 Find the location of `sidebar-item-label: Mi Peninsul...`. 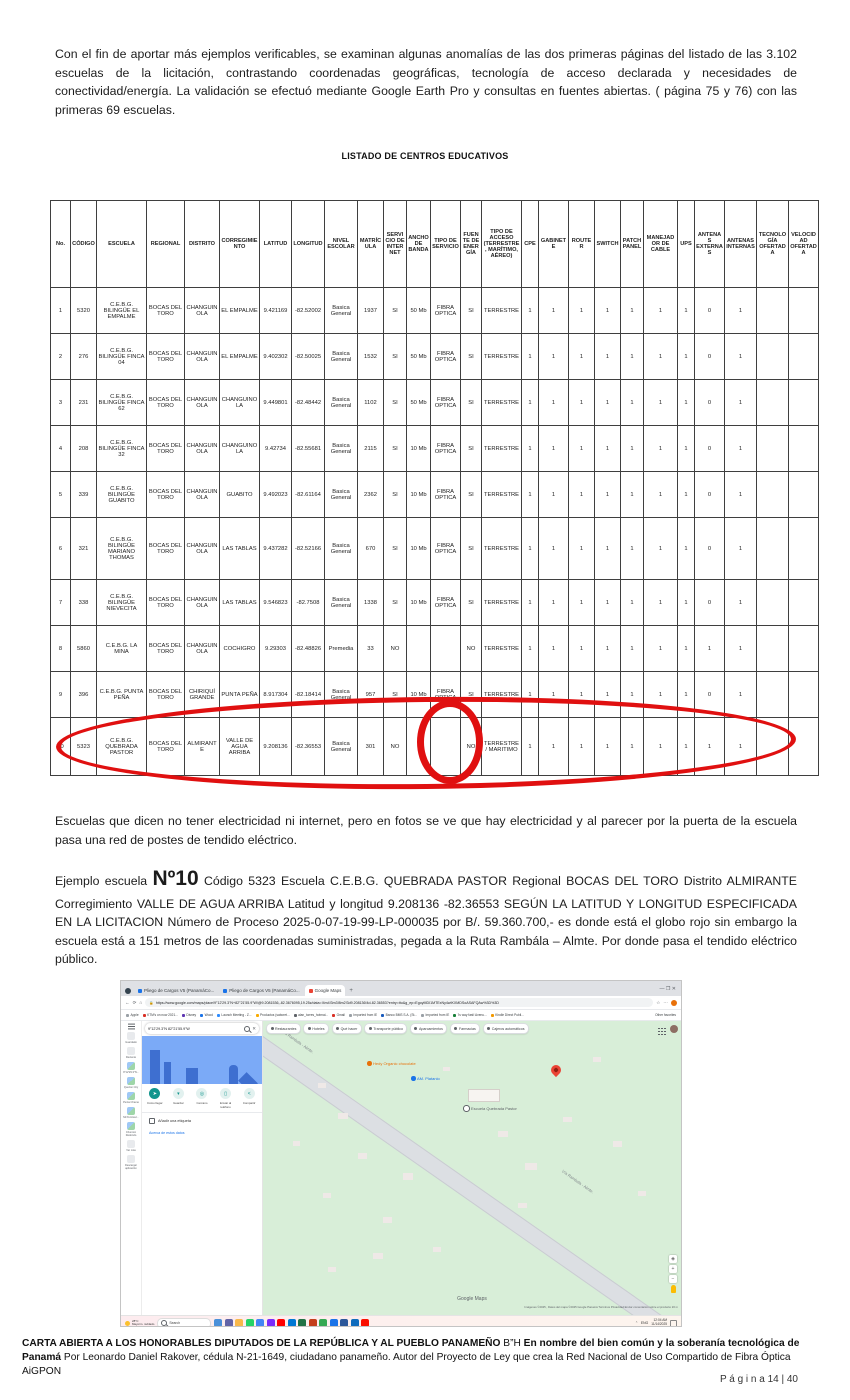

sidebar-item-label: Mi Peninsul... is located at coordinates (131, 1118).